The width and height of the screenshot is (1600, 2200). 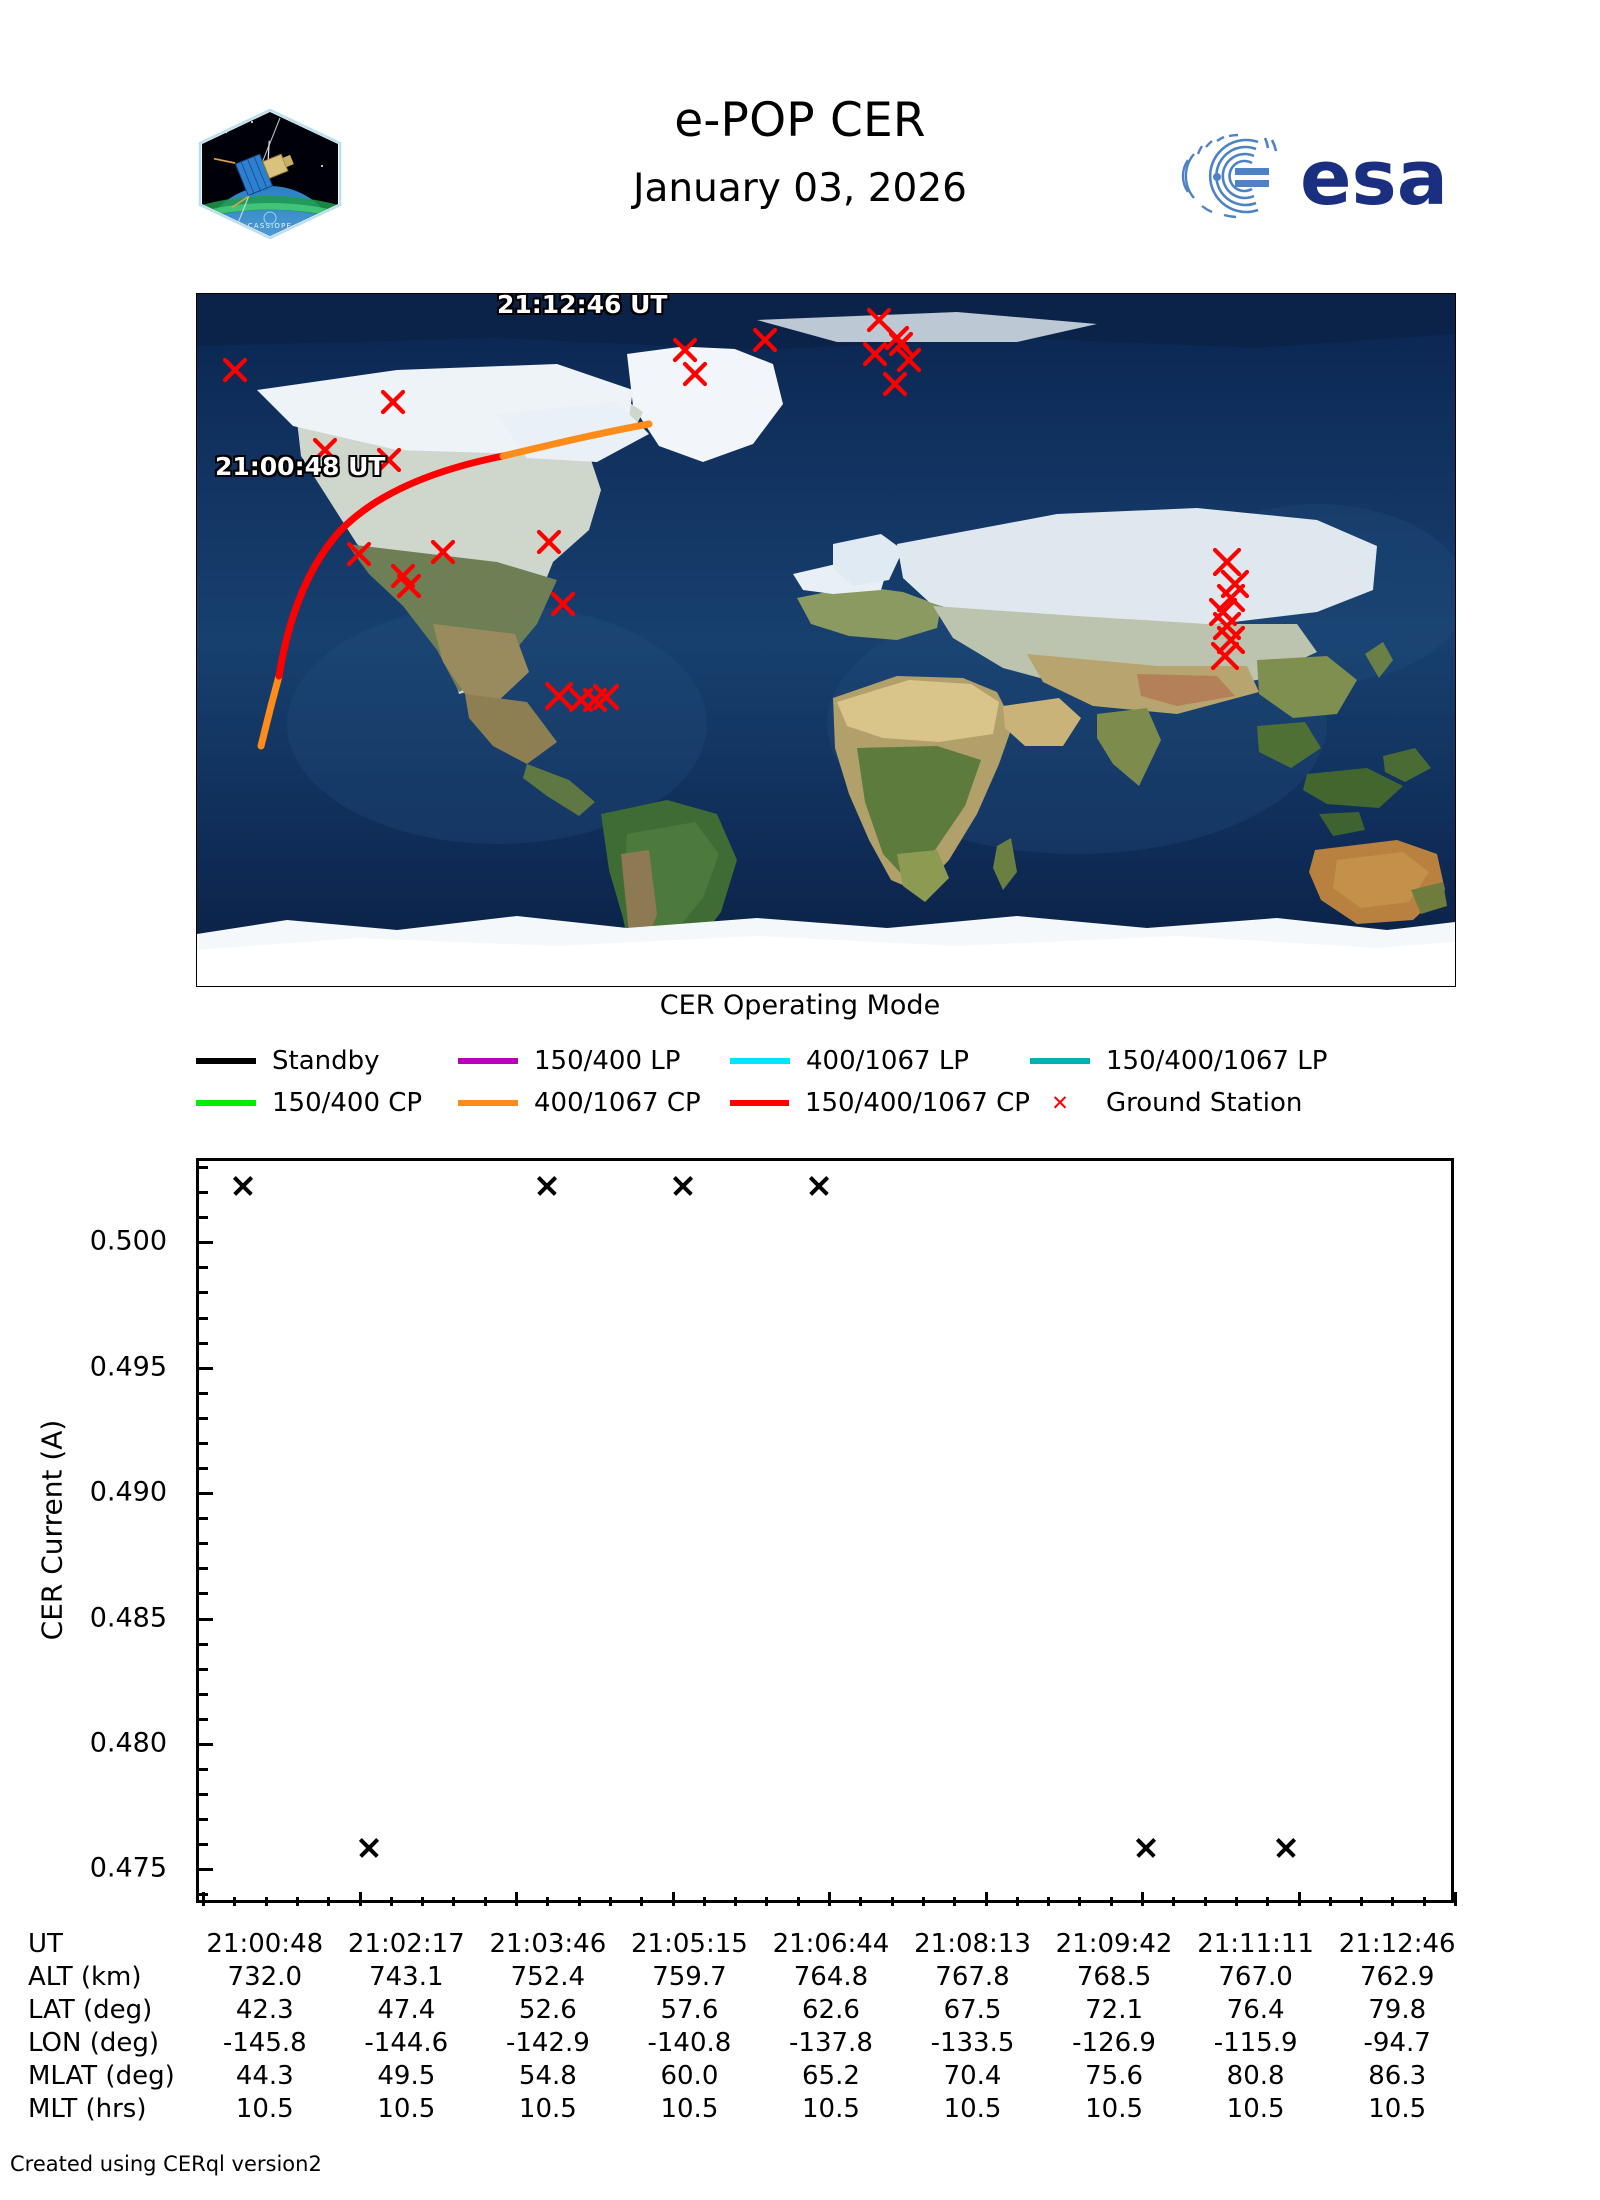 I want to click on table-cell: -94.7, so click(x=1397, y=2043).